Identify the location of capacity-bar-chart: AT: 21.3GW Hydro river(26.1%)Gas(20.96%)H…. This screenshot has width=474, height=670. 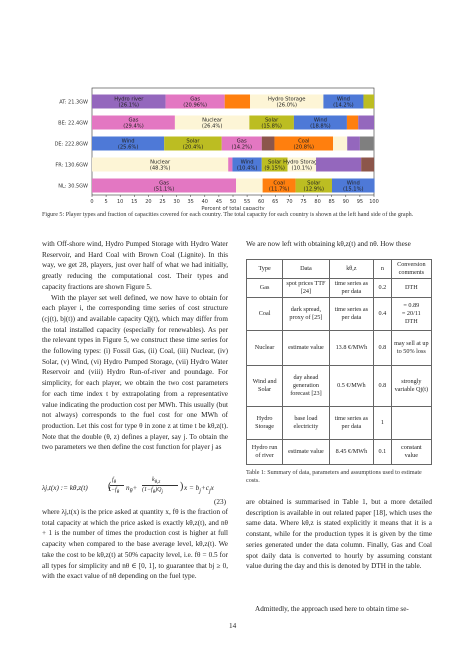
(217, 148).